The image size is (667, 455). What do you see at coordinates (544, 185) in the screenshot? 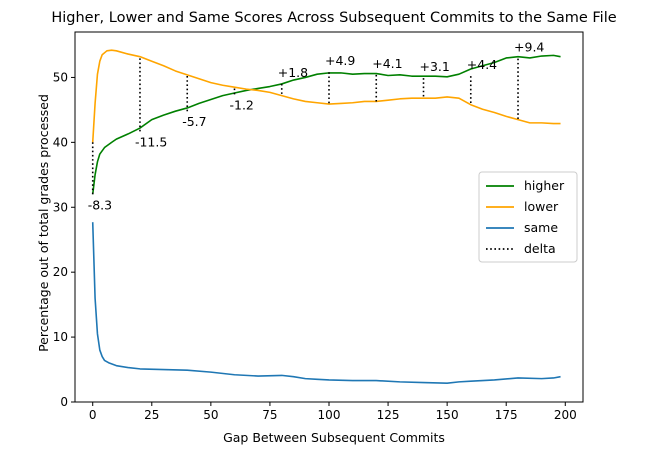
I see `legend-label-higher: higher` at bounding box center [544, 185].